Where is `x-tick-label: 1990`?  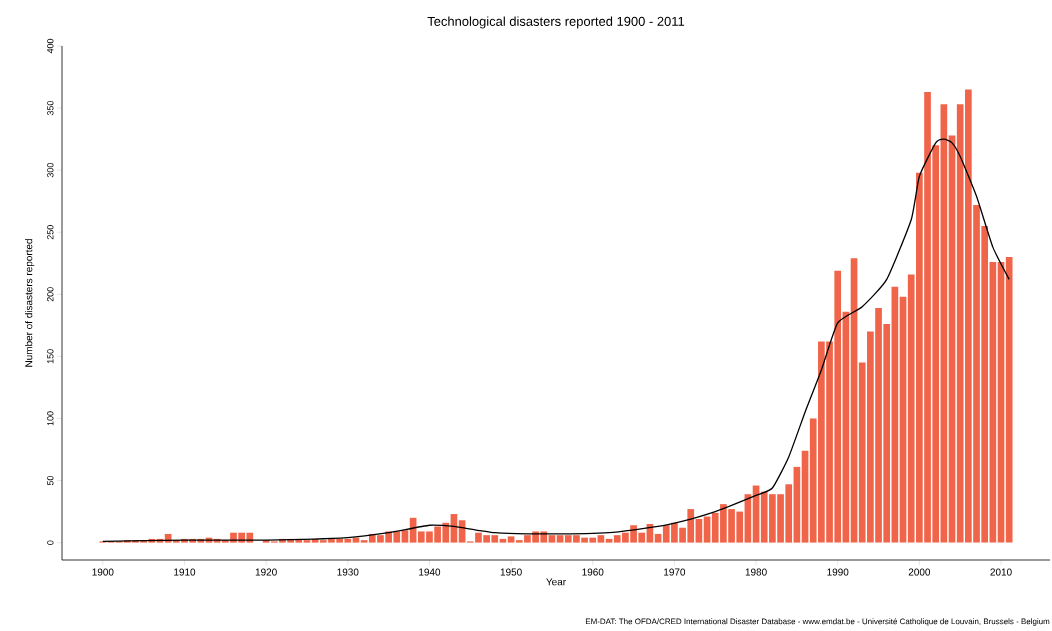 x-tick-label: 1990 is located at coordinates (838, 572).